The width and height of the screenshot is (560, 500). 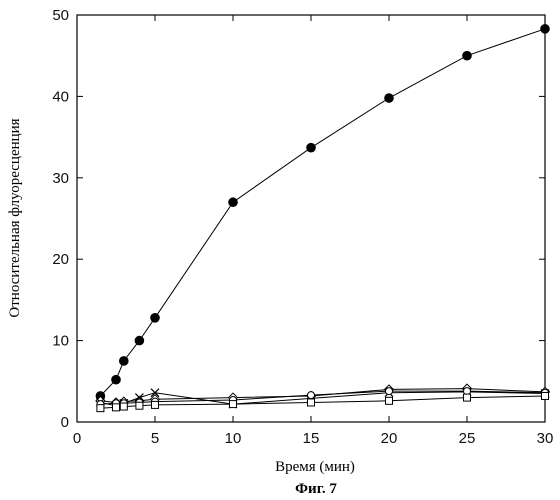 I want to click on y-tick-label: 50, so click(x=60, y=15).